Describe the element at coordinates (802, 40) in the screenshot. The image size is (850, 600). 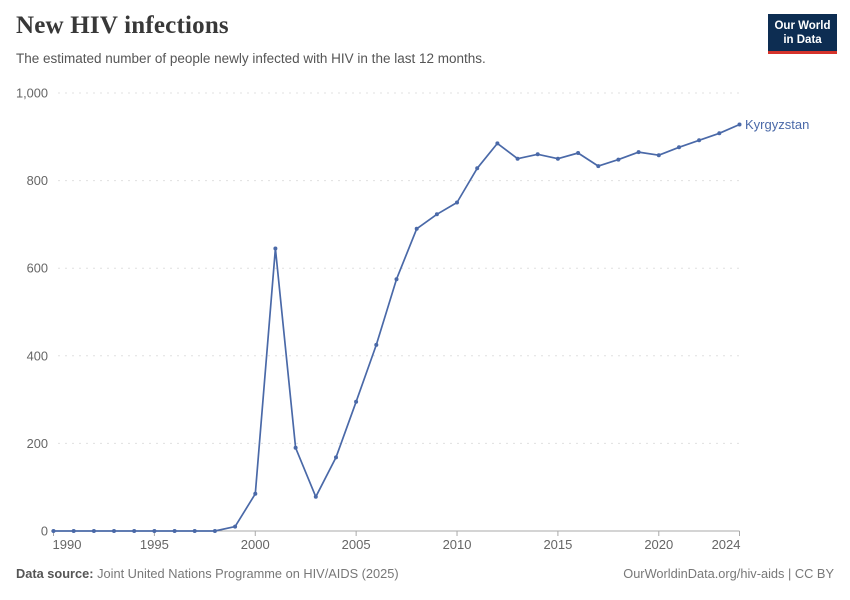
I see `owid-logo-line2: in Data` at that location.